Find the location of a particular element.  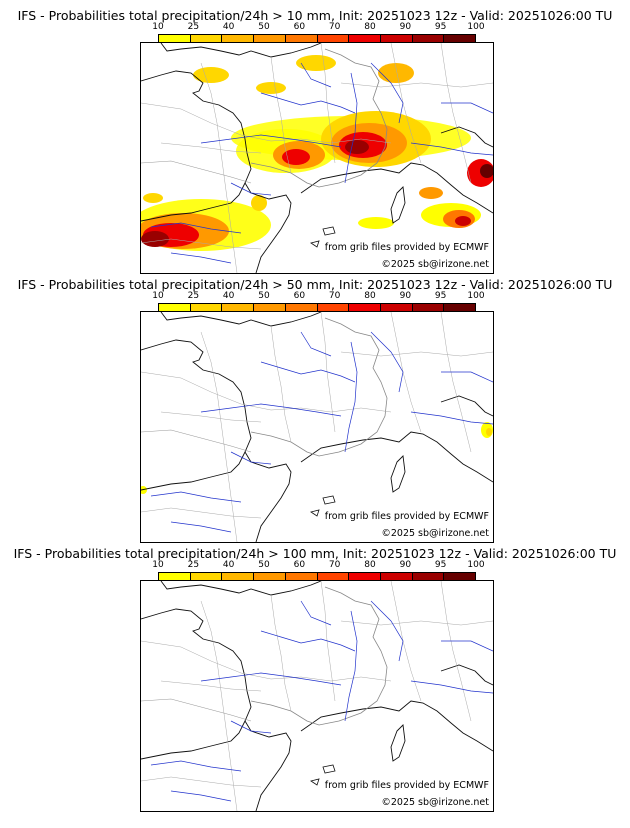

colorbar: 10 25 40 50 60 70 80 90 95 100 is located at coordinates (318, 572).